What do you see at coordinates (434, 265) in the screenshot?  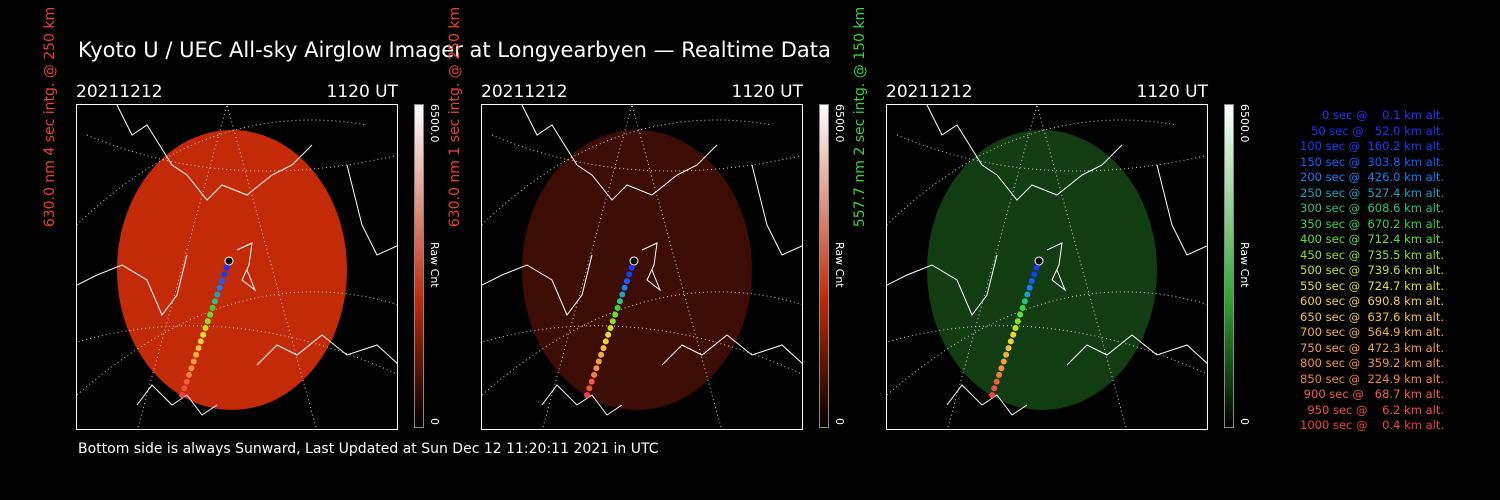 I see `colorbar-label: Raw Cnt` at bounding box center [434, 265].